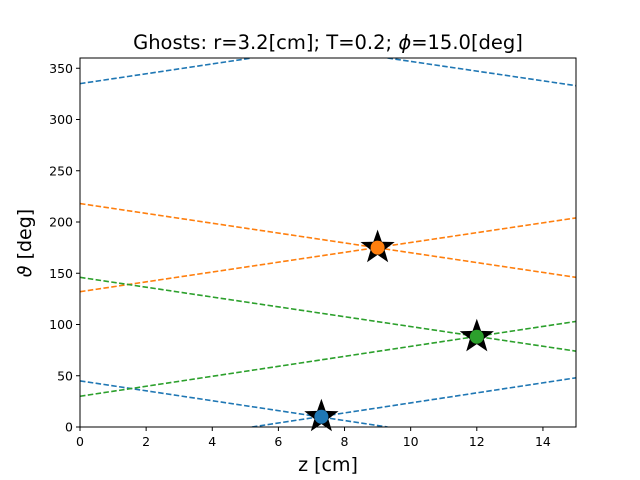  Describe the element at coordinates (25, 243) in the screenshot. I see `y-axis-label: ϑ [deg]` at that location.